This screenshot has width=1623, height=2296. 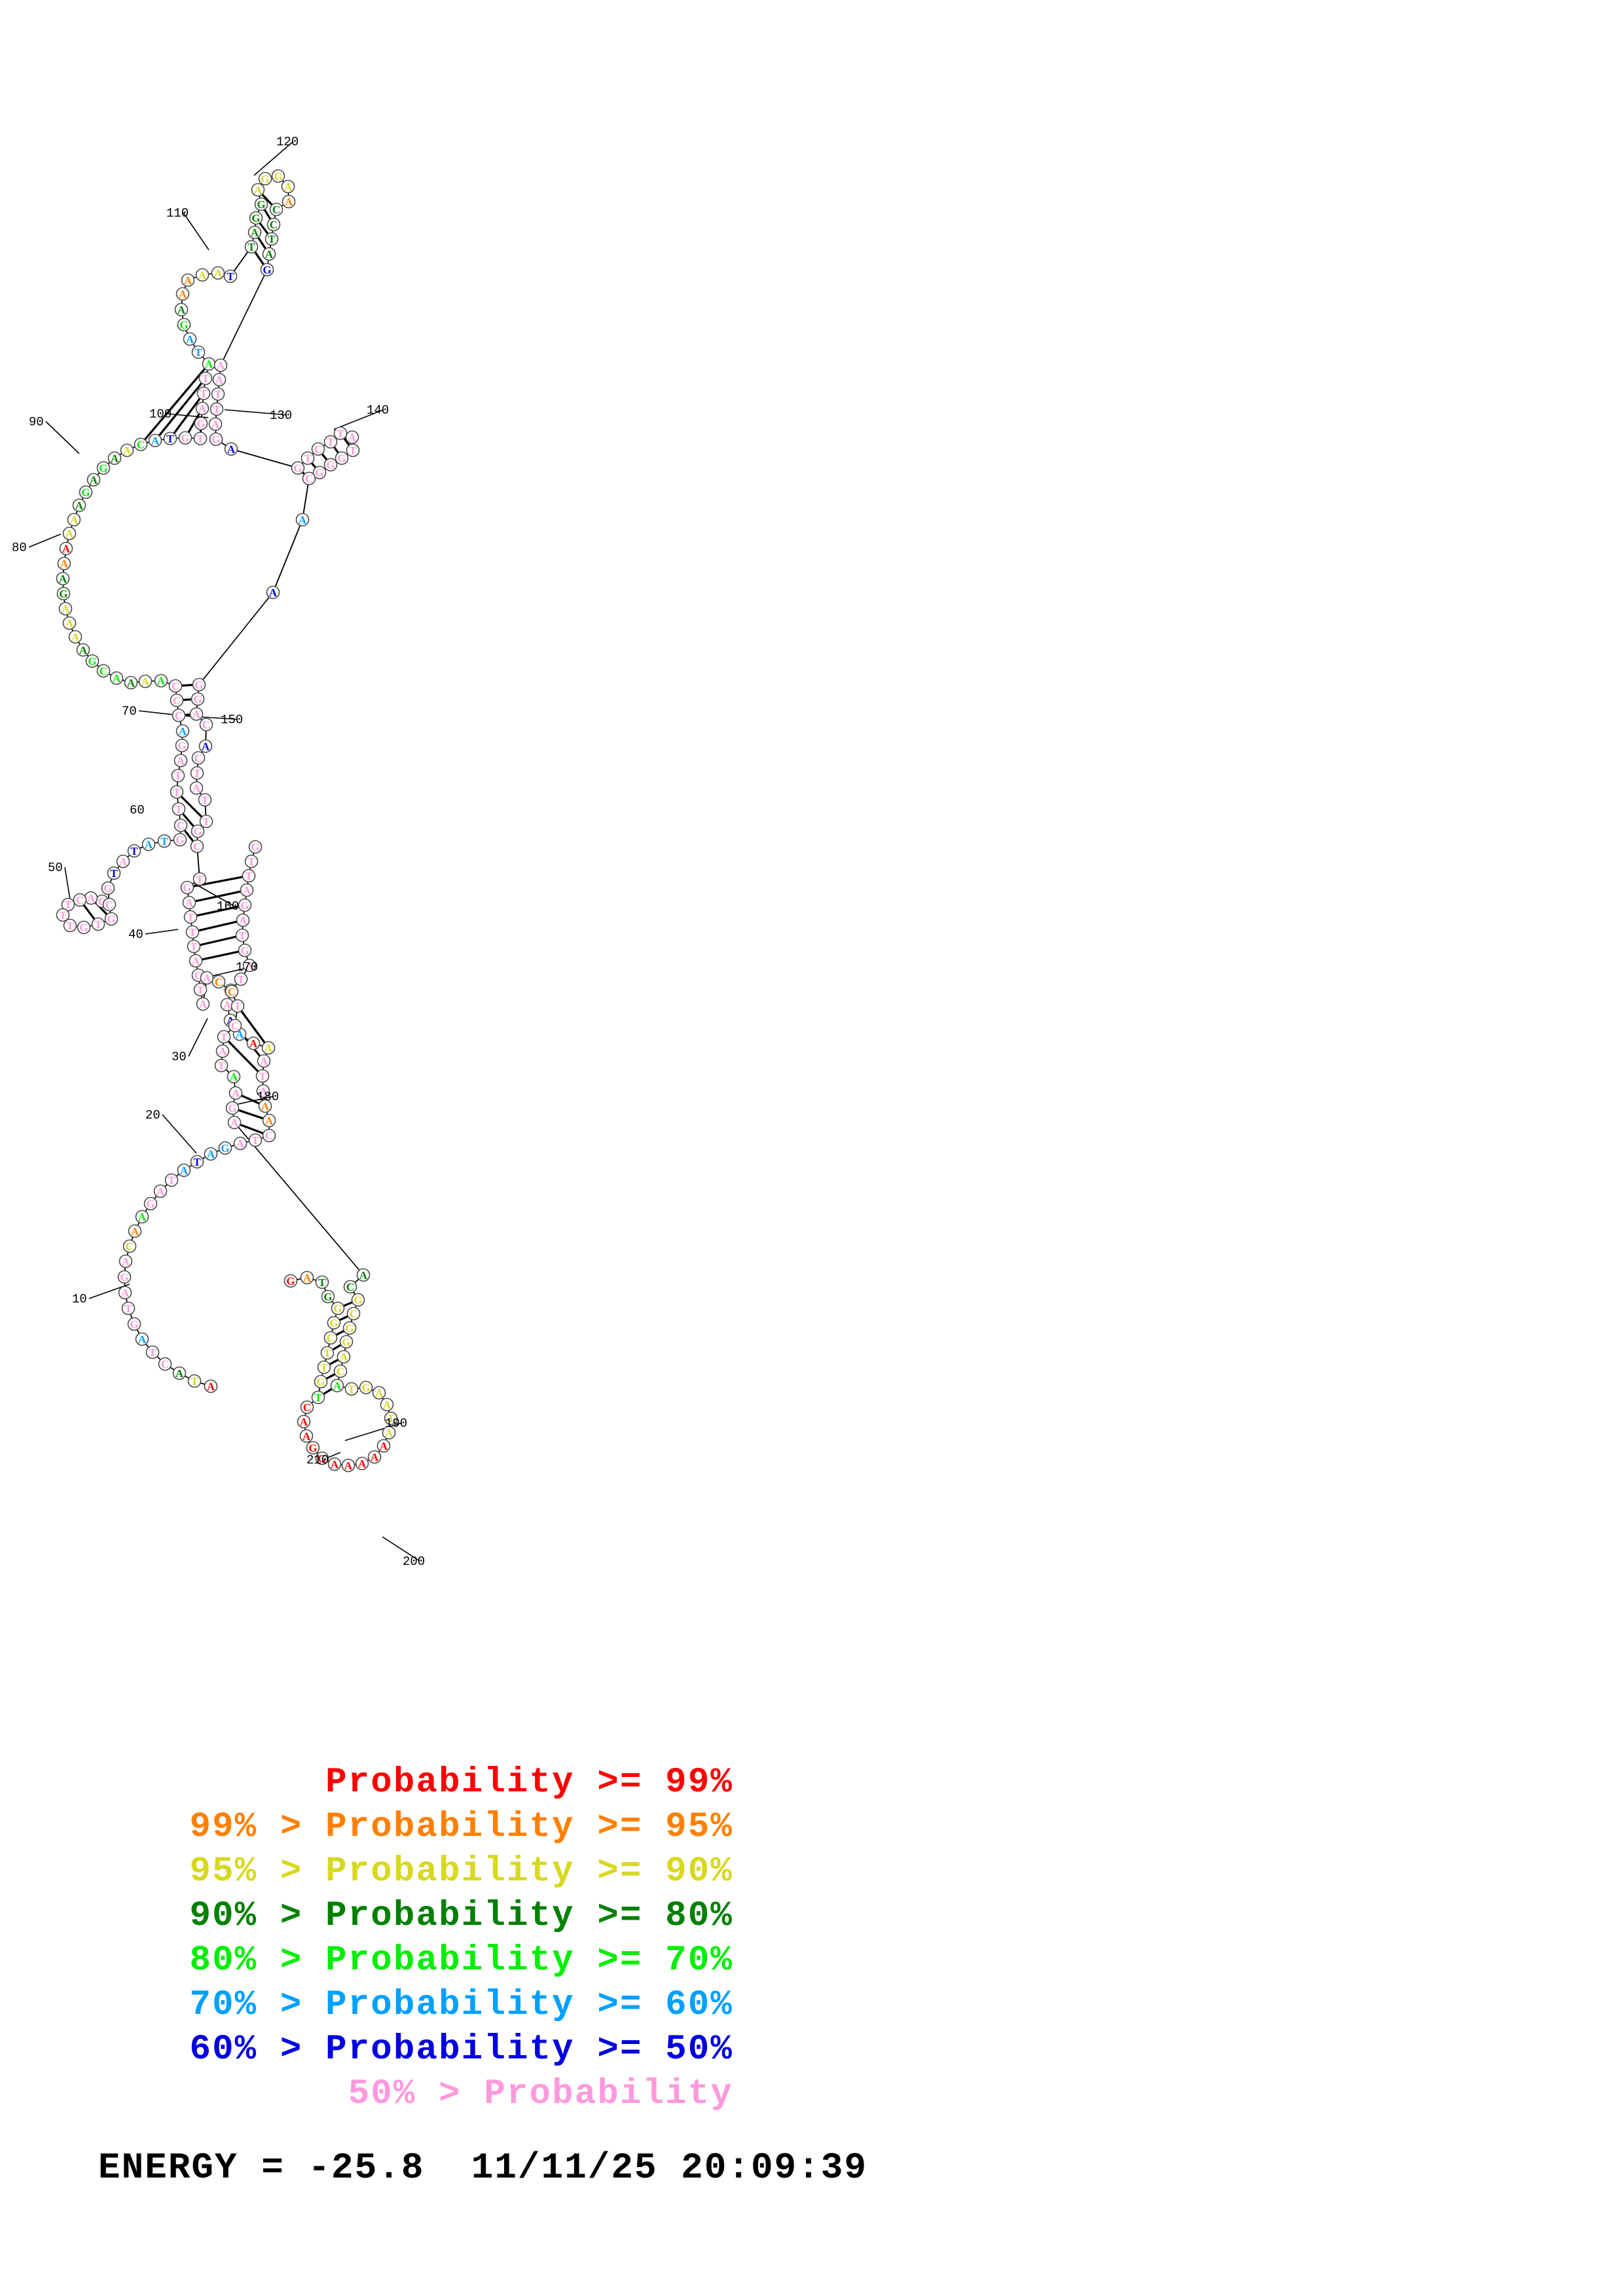 What do you see at coordinates (281, 415) in the screenshot?
I see `index-label: 130` at bounding box center [281, 415].